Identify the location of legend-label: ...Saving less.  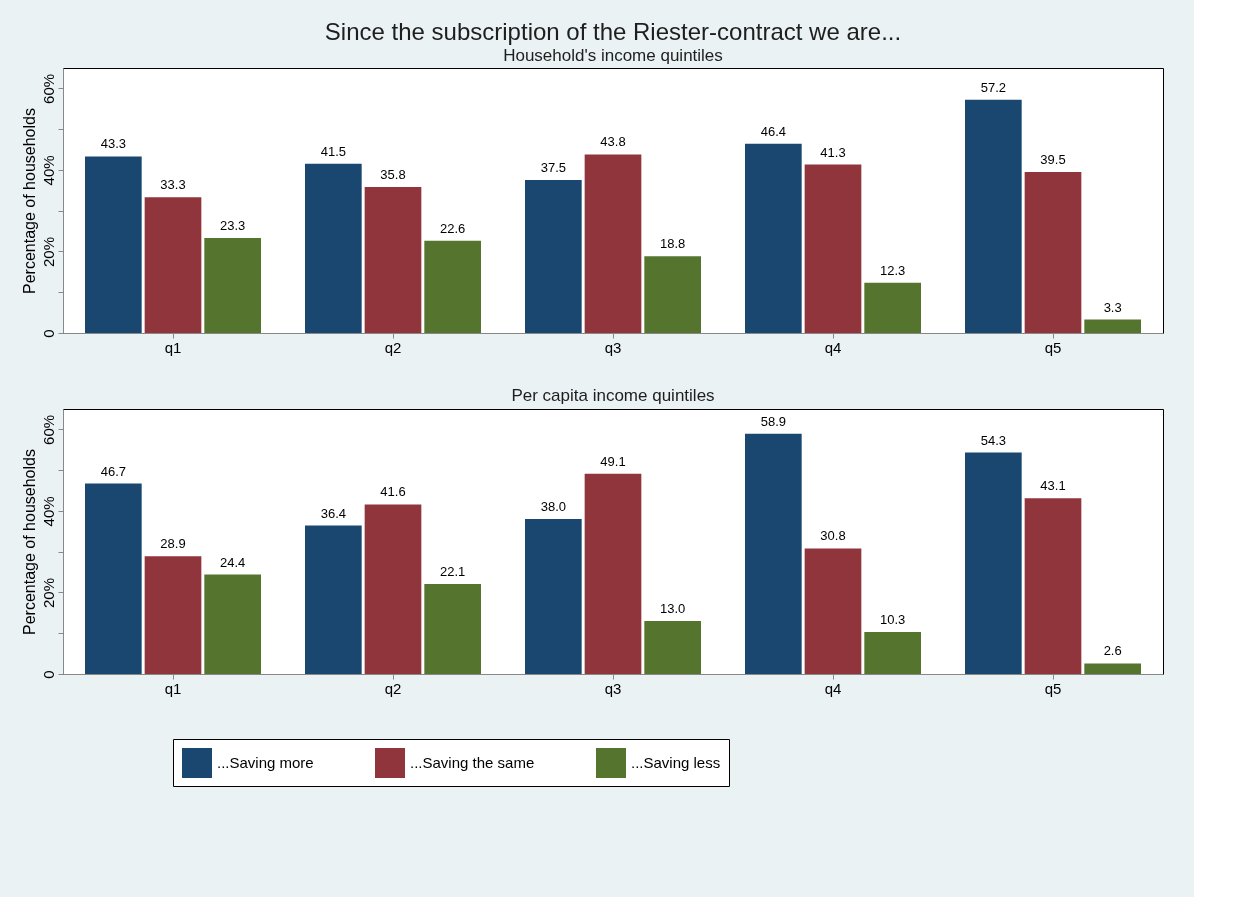
(676, 762).